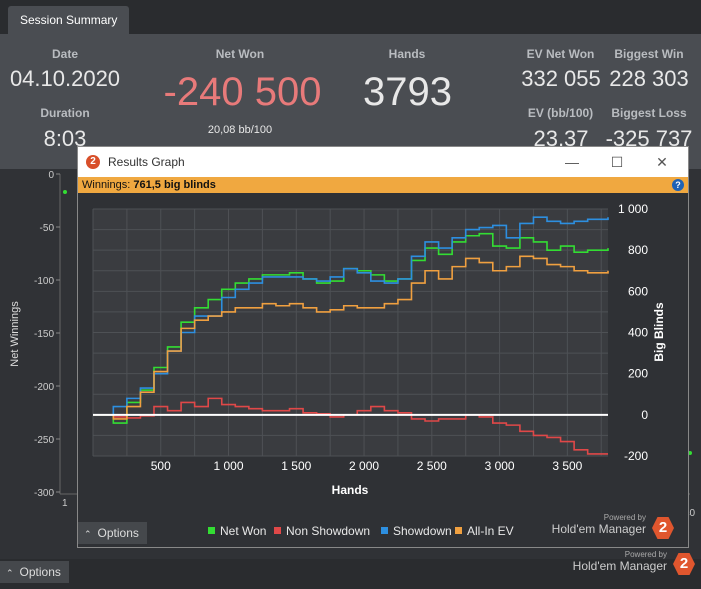 This screenshot has width=701, height=589. Describe the element at coordinates (44, 281) in the screenshot. I see `bg-y-tick-label: -100` at that location.